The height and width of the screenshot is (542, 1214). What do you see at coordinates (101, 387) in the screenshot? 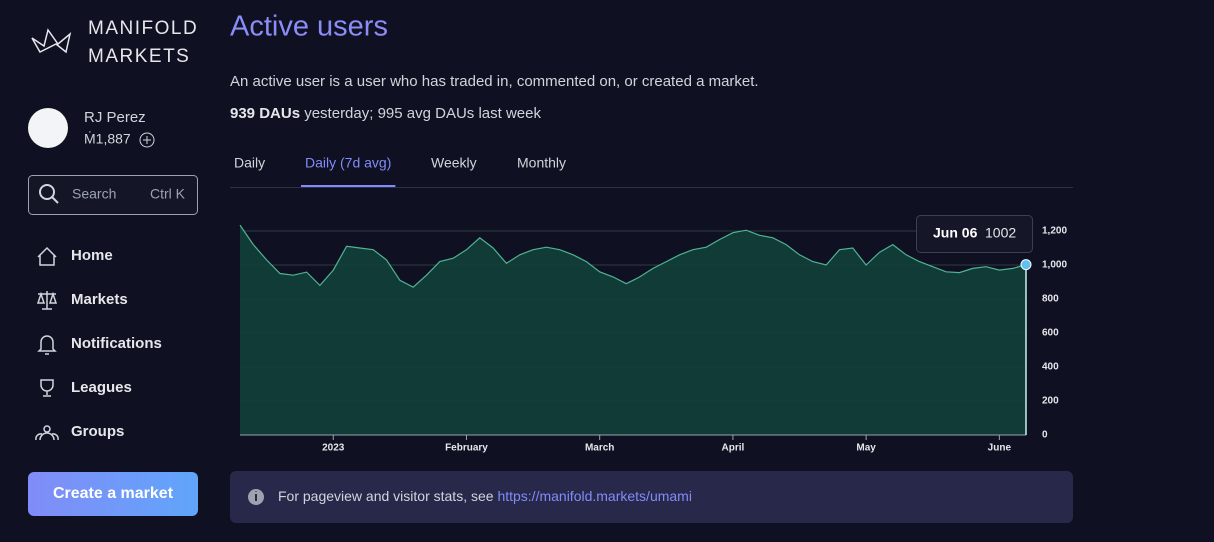
I see `nav-item: Leagues` at bounding box center [101, 387].